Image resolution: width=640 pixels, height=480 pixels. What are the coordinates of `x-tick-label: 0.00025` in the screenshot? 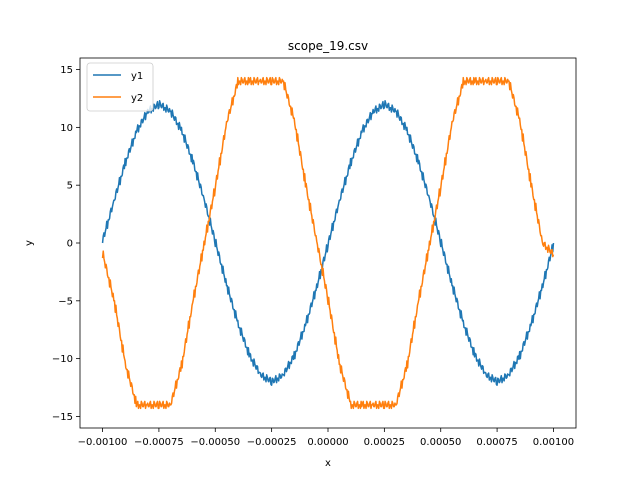 It's located at (384, 442).